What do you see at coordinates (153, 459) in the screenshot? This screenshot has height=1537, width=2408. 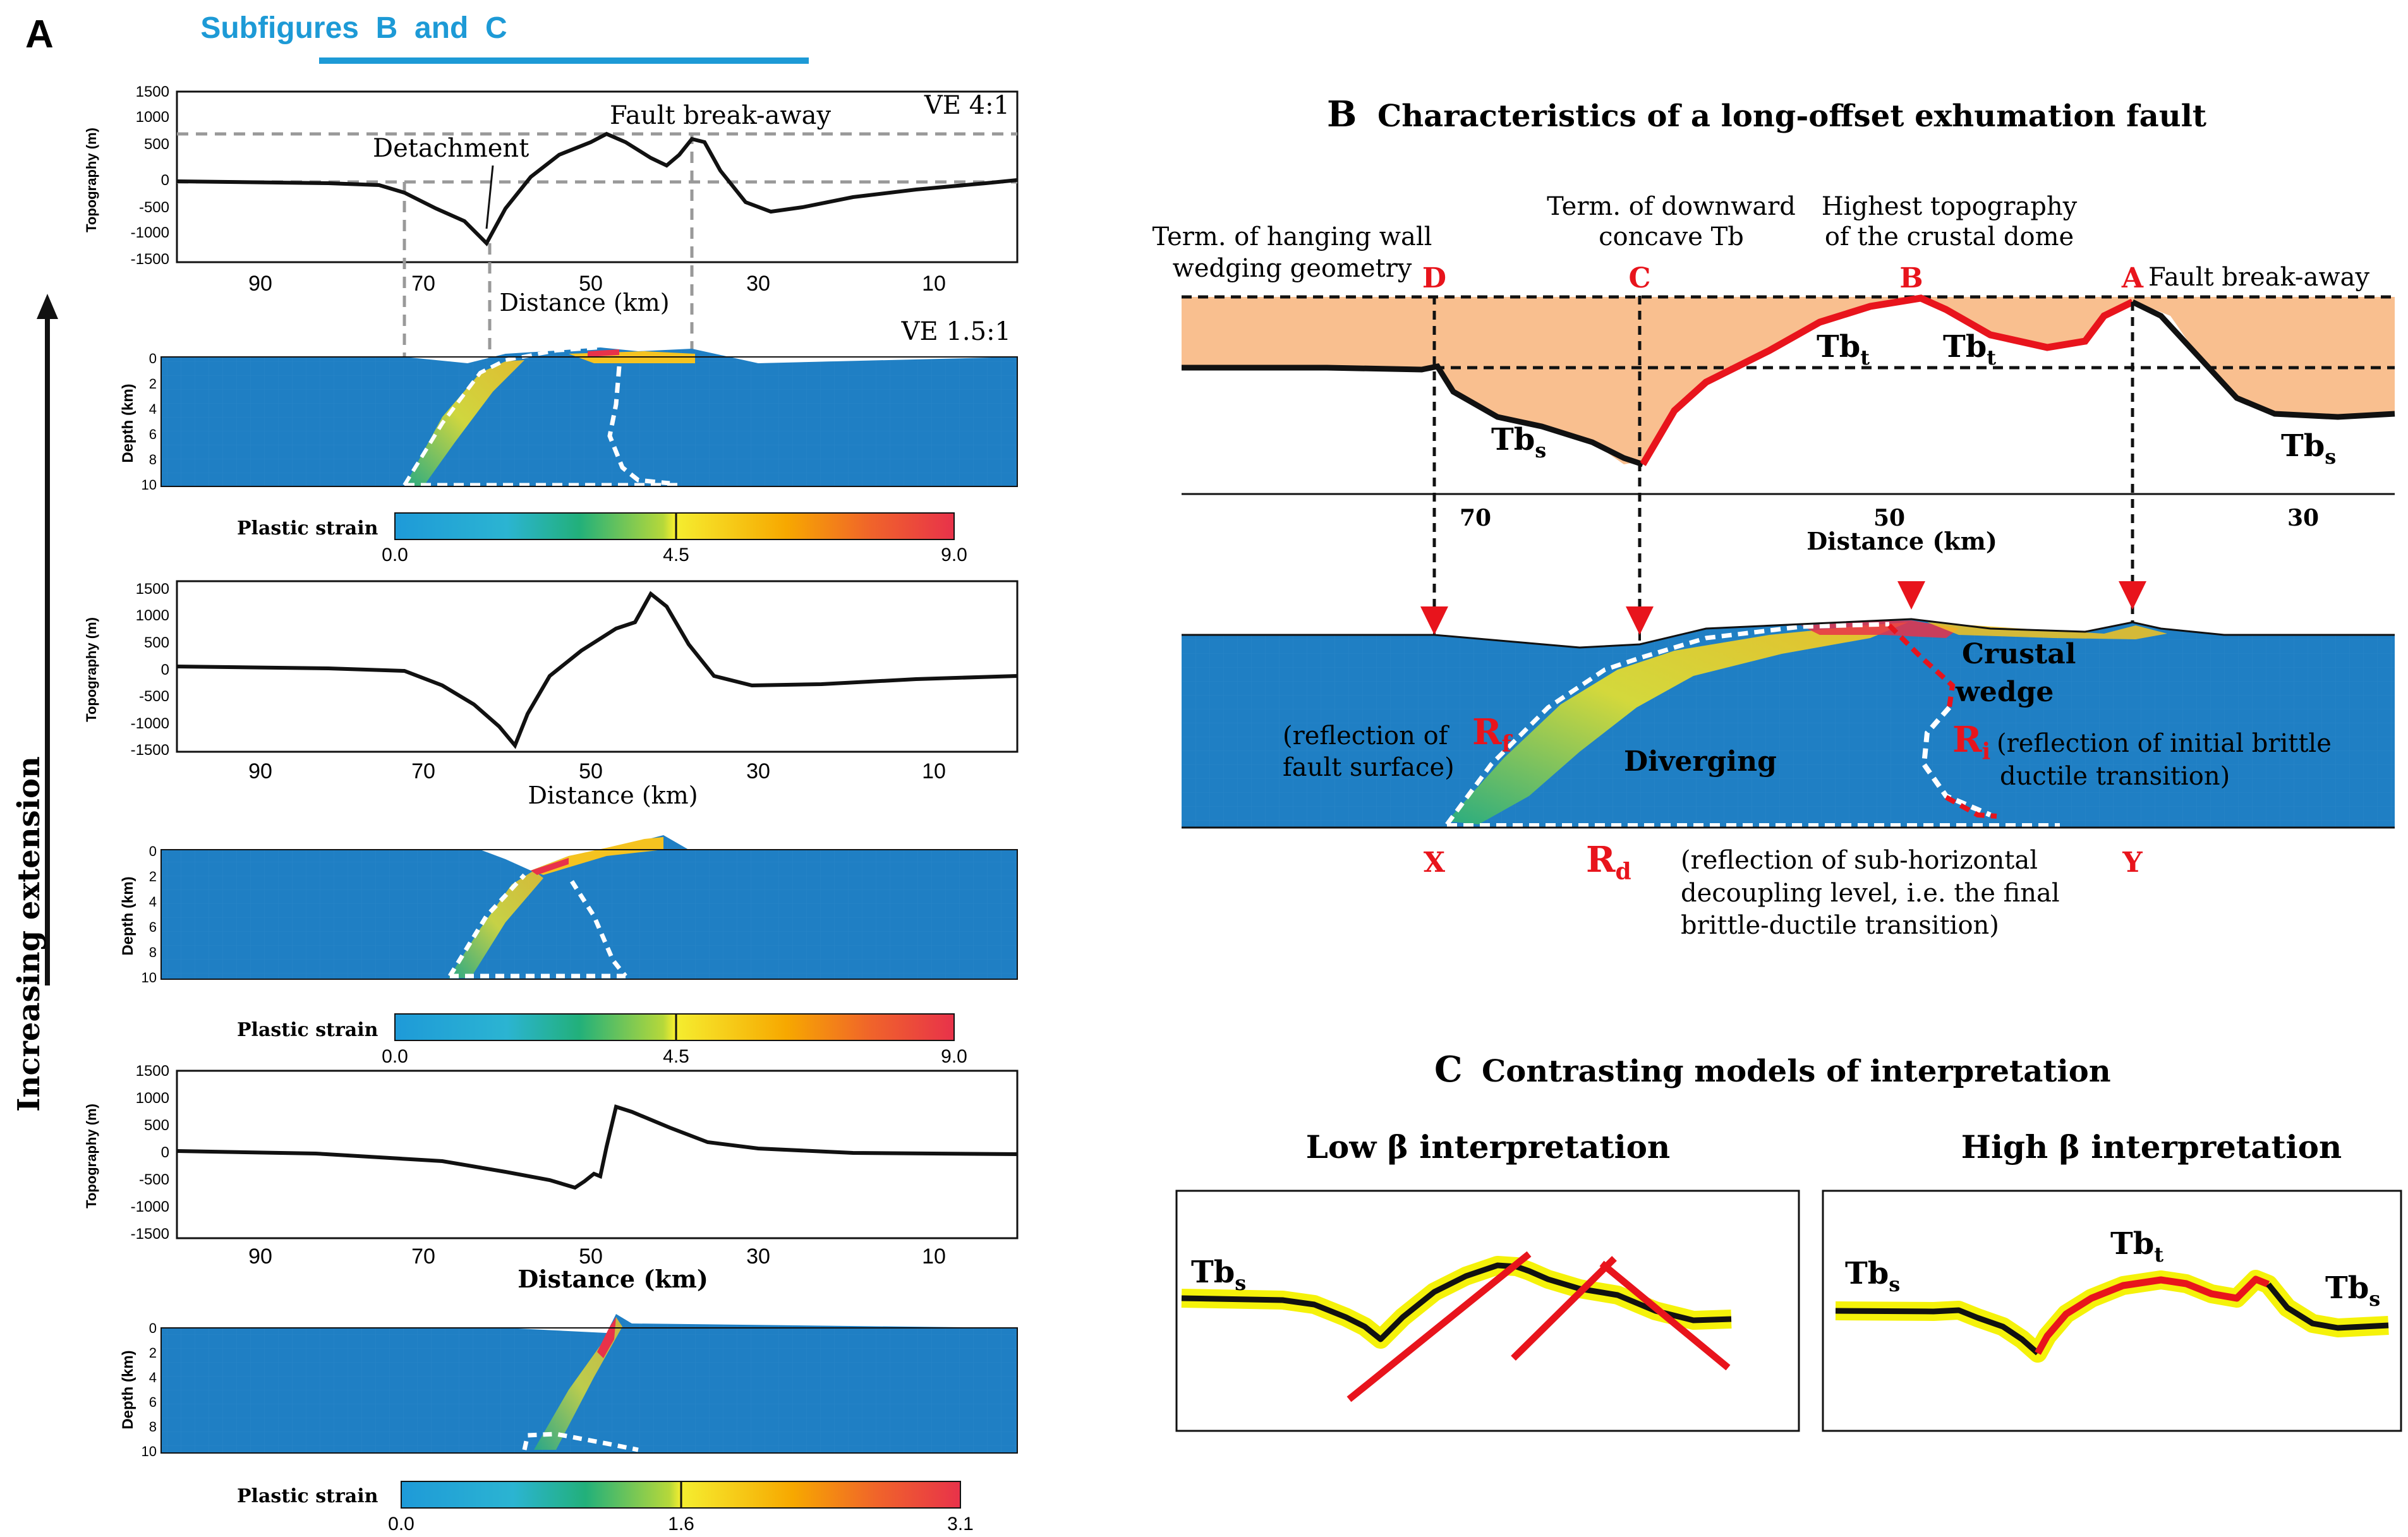 I see `depth-tick: 8` at bounding box center [153, 459].